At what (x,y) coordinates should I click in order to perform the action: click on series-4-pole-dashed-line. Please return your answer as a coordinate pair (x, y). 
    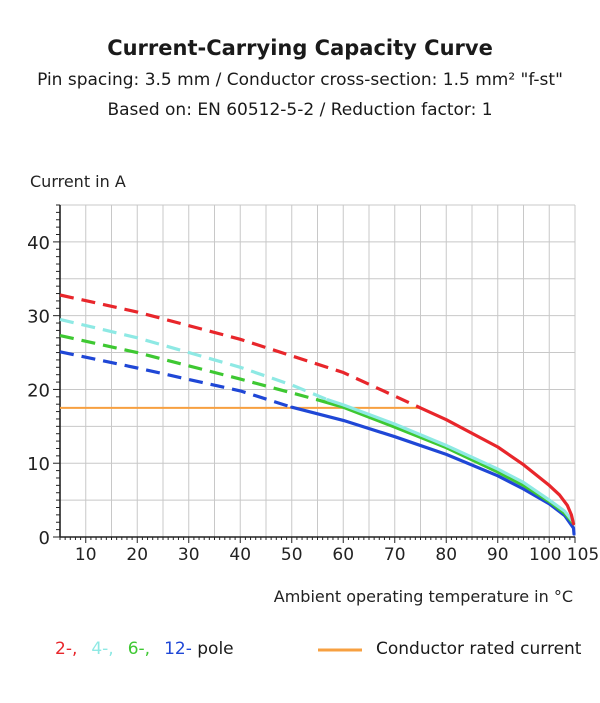
    Looking at the image, I should click on (194, 359).